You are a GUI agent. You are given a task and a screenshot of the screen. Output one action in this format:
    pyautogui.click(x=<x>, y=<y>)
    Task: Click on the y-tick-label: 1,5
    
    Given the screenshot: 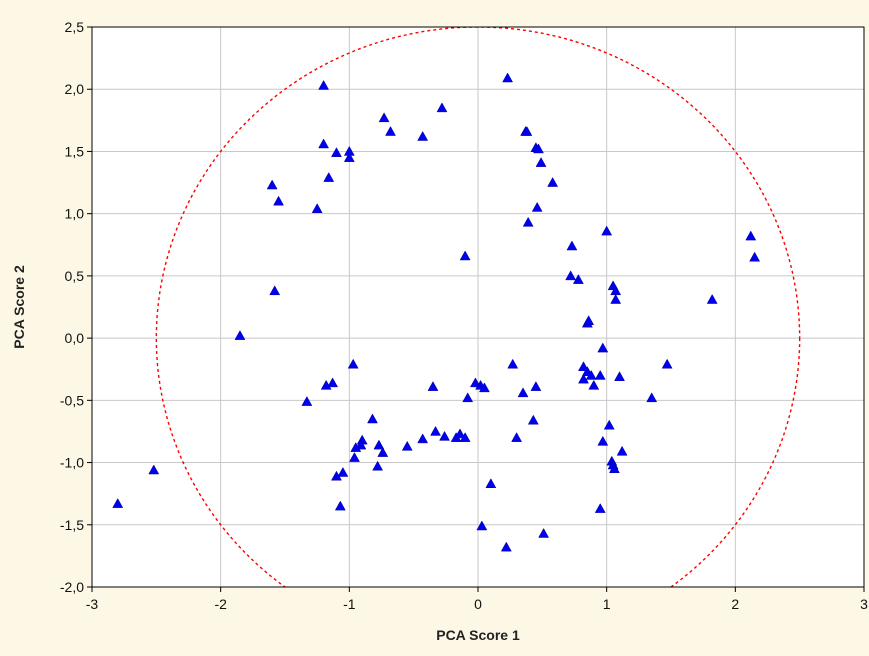 What is the action you would take?
    pyautogui.click(x=75, y=151)
    